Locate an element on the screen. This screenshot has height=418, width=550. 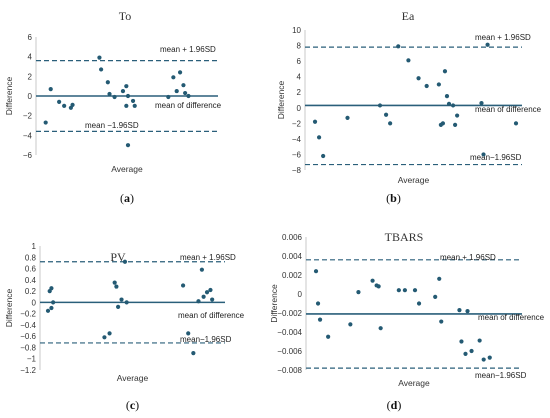
y-tick-label: 0.4 is located at coordinates (31, 280).